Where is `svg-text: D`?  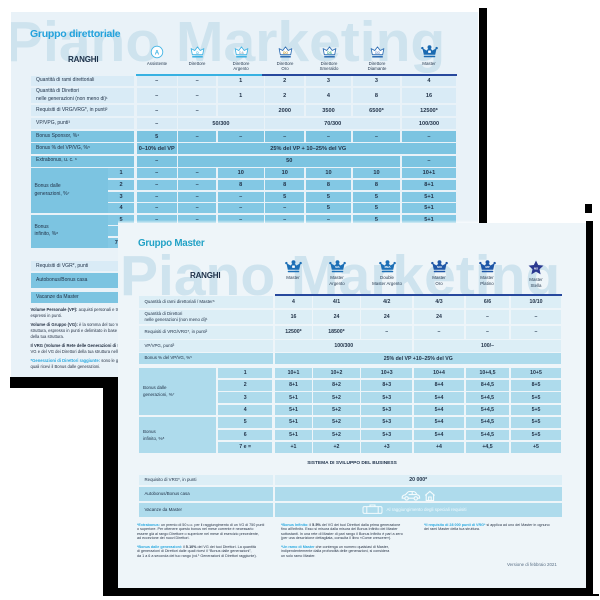
svg-text: D is located at coordinates (197, 53).